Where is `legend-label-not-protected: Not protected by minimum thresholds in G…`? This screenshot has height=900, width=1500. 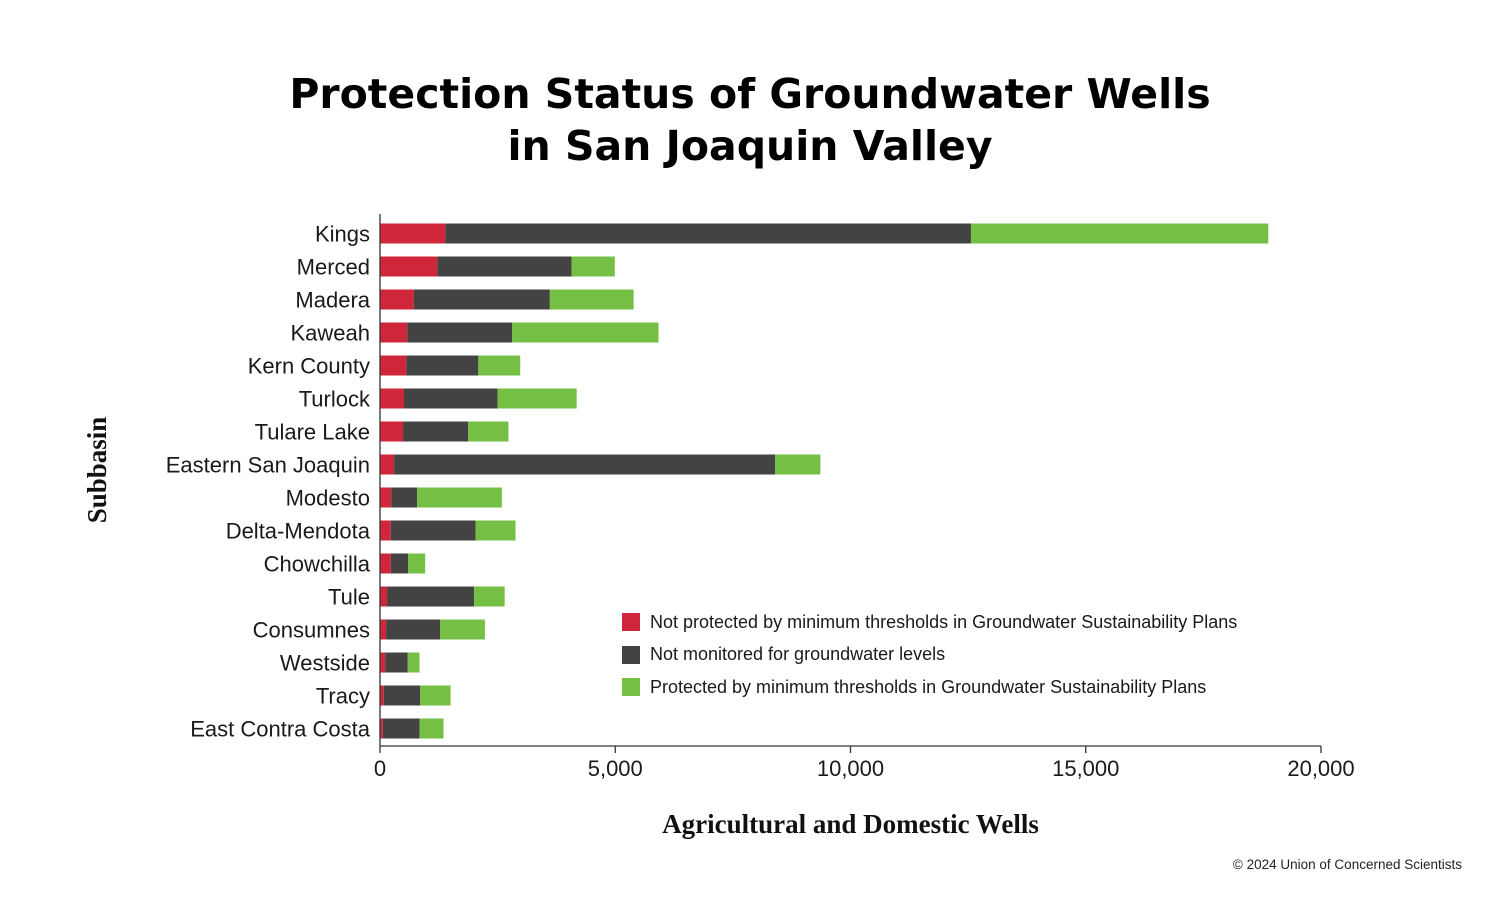 legend-label-not-protected: Not protected by minimum thresholds in G… is located at coordinates (944, 621).